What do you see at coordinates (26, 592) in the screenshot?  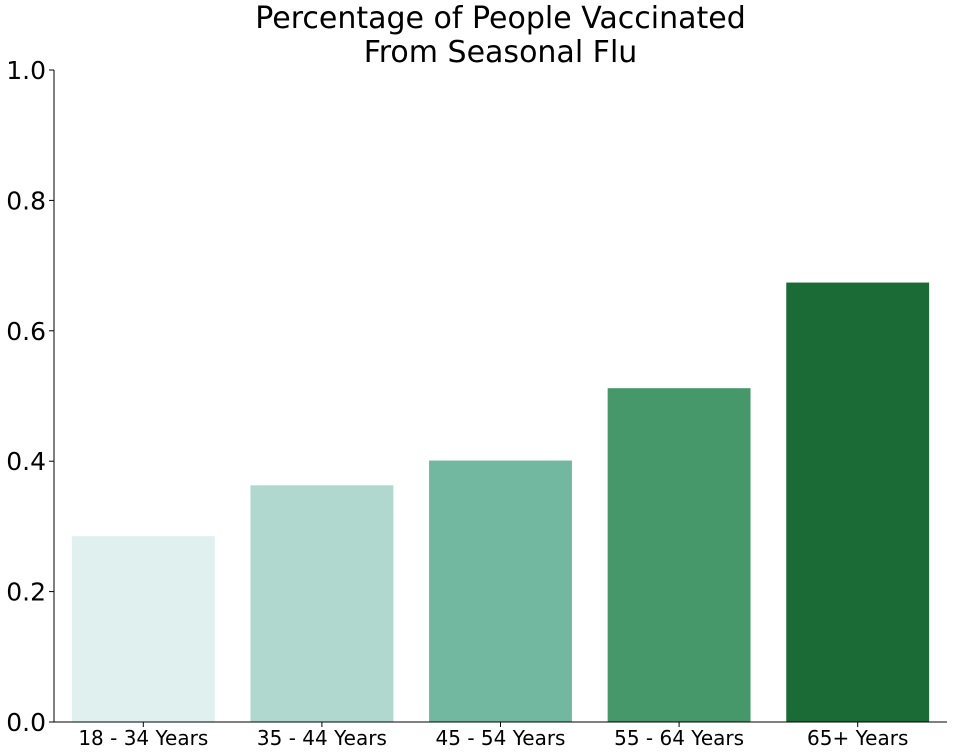 I see `y-tick-label-1: 0.2` at bounding box center [26, 592].